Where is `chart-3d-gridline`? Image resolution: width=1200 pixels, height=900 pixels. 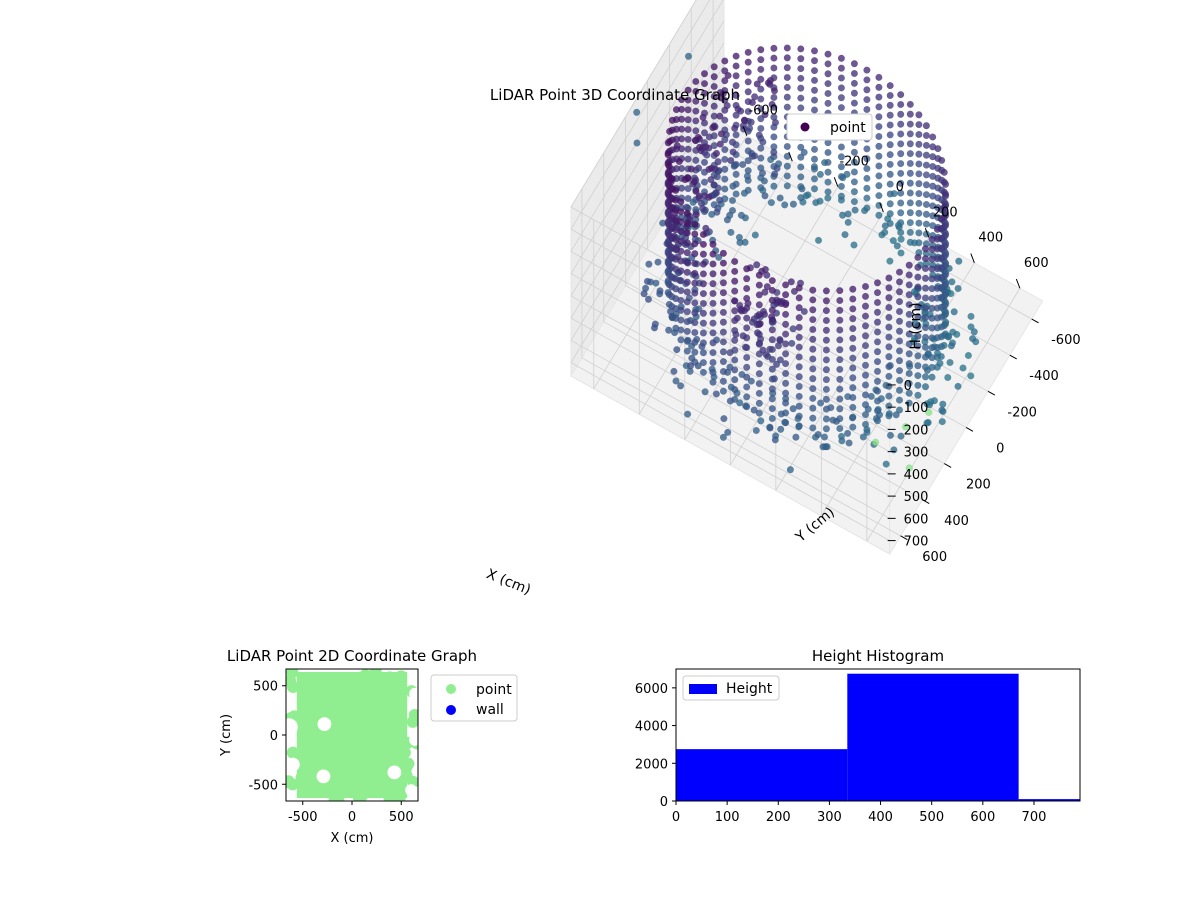
chart-3d-gridline is located at coordinates (763, 411).